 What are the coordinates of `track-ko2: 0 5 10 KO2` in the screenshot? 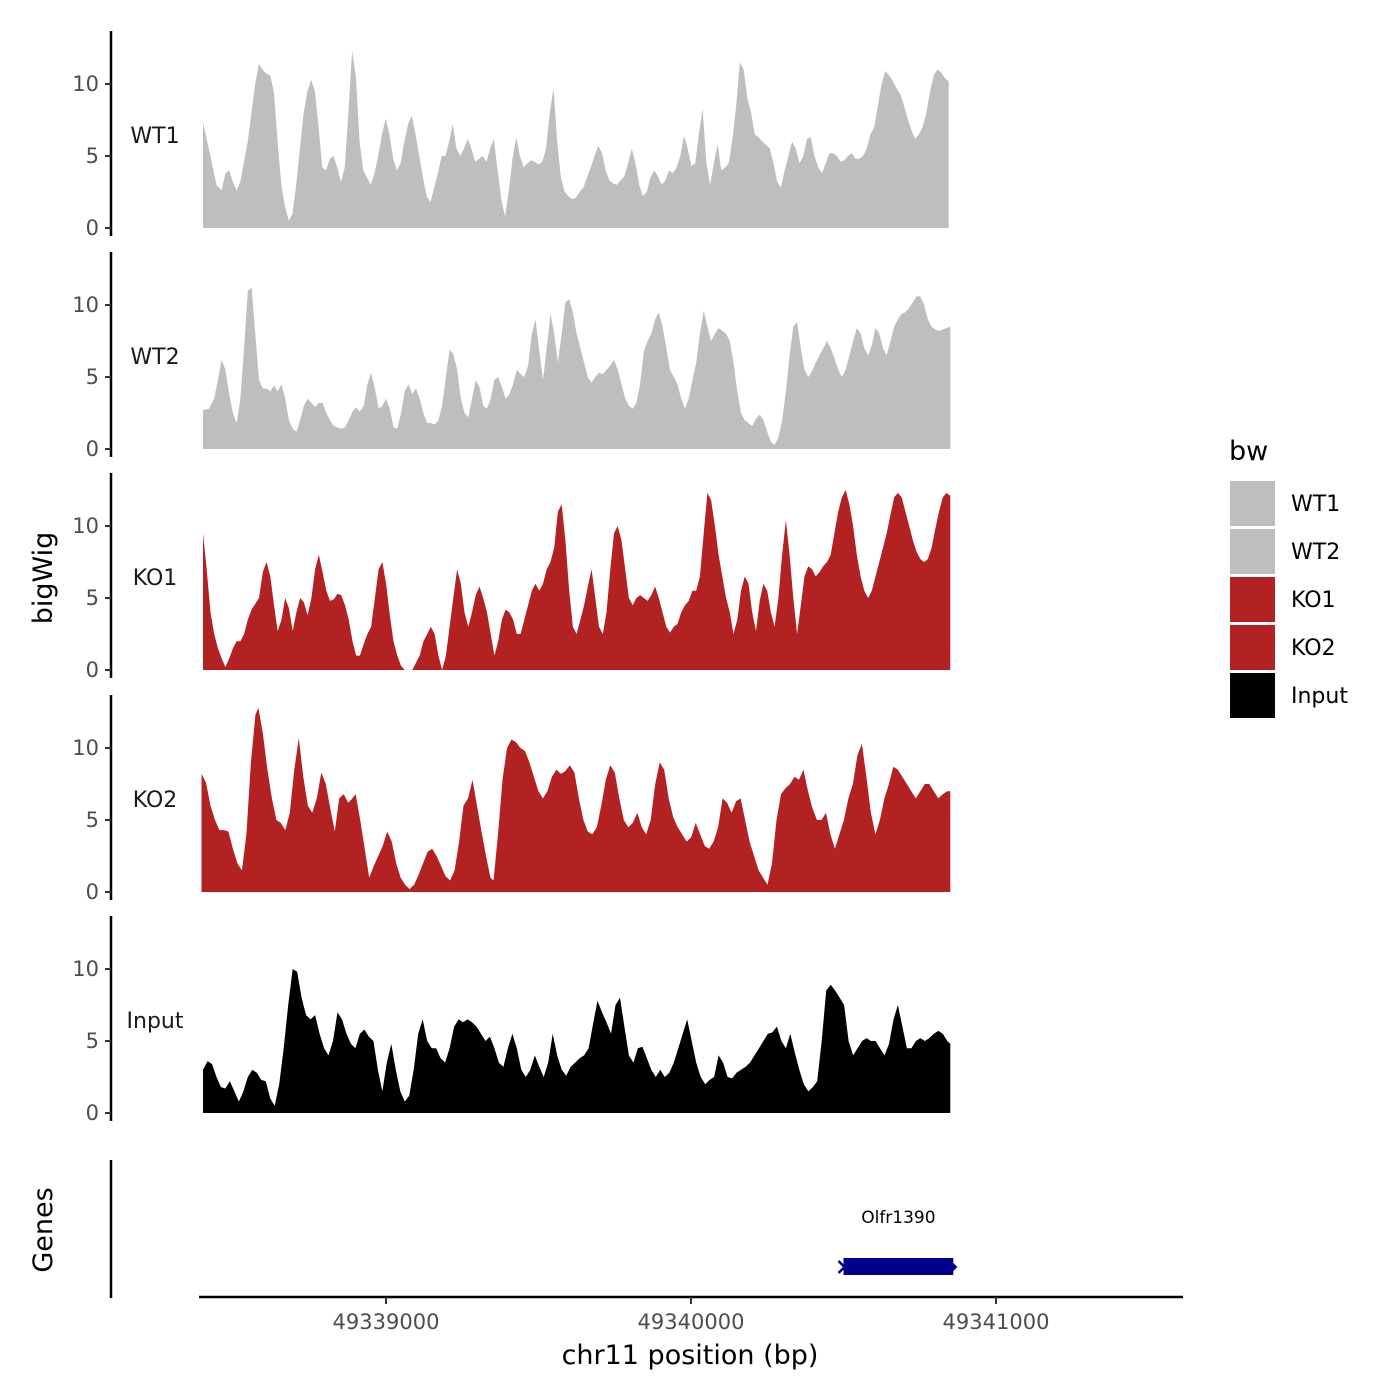 It's located at (511, 799).